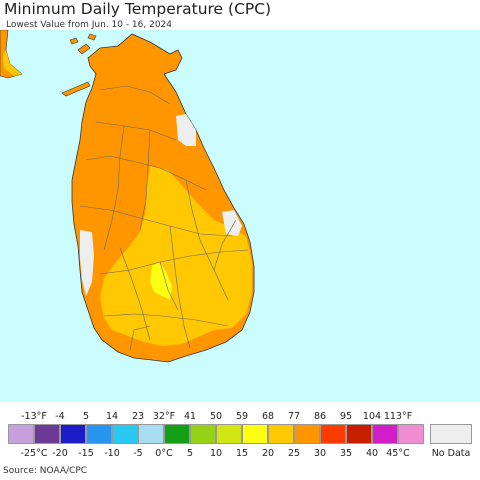 The image size is (480, 480). What do you see at coordinates (190, 453) in the screenshot?
I see `legend-celsius-label: 5` at bounding box center [190, 453].